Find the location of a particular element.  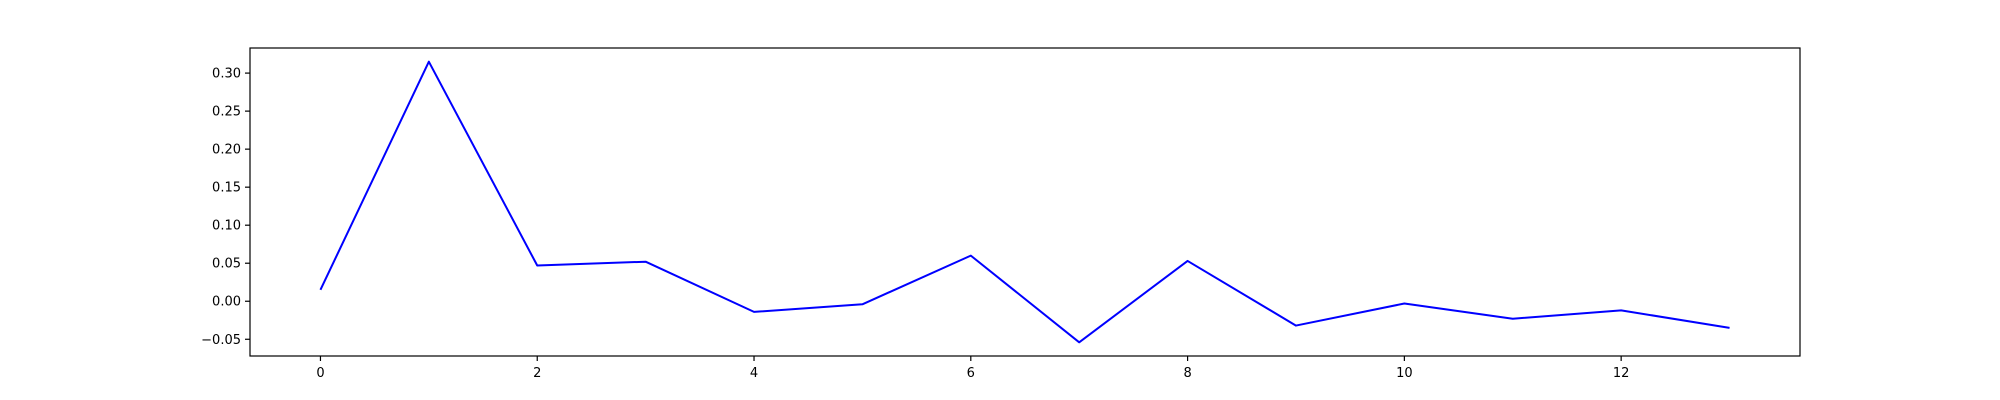

x-tick-label: 2 is located at coordinates (537, 373).